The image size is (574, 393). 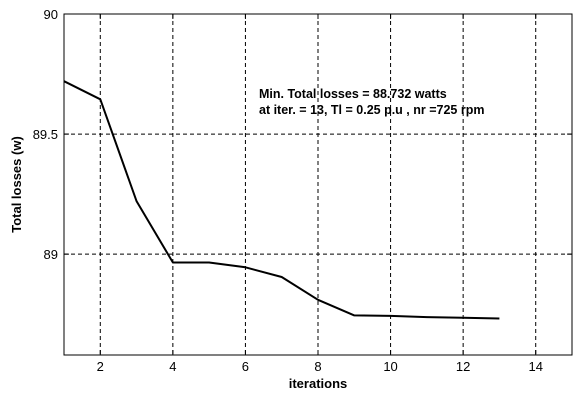 What do you see at coordinates (16, 184) in the screenshot?
I see `y-axis-label: Total losses (w)` at bounding box center [16, 184].